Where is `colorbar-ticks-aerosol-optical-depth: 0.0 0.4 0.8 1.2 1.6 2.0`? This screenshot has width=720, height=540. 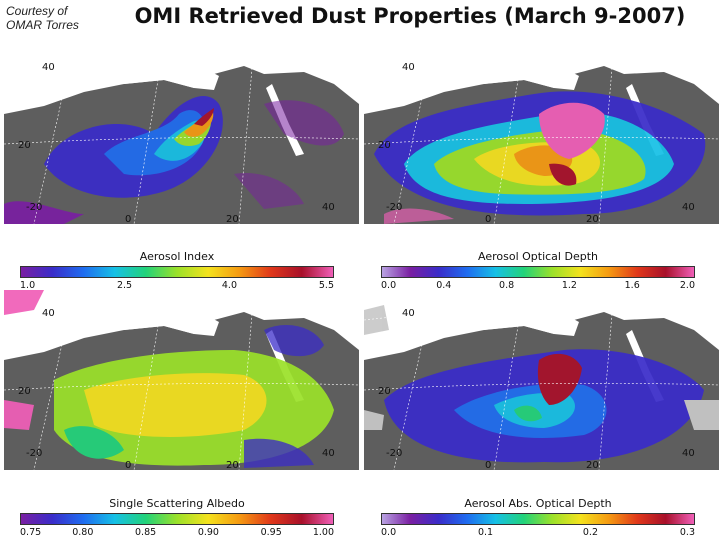 colorbar-ticks-aerosol-optical-depth: 0.0 0.4 0.8 1.2 1.6 2.0 is located at coordinates (538, 286).